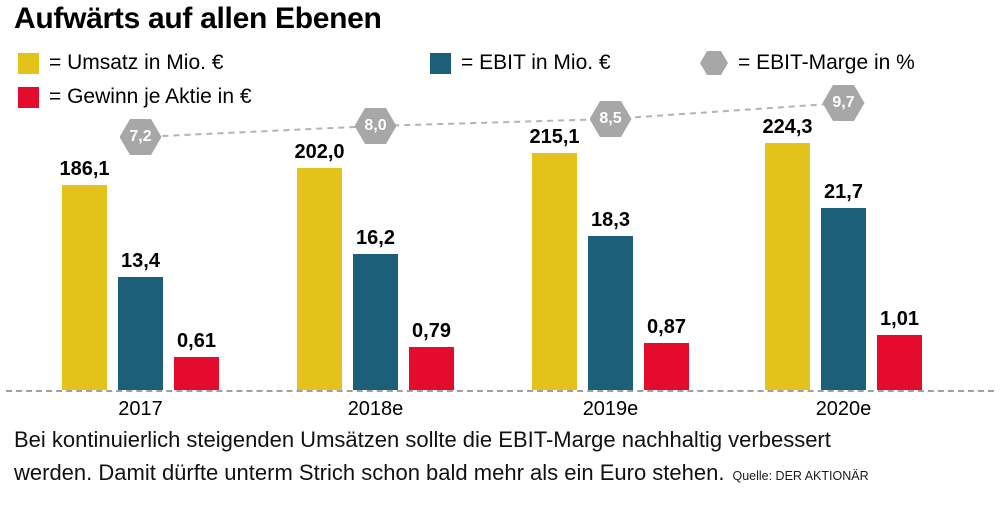 The image size is (1000, 514). I want to click on bar-ebit-2017, so click(140, 333).